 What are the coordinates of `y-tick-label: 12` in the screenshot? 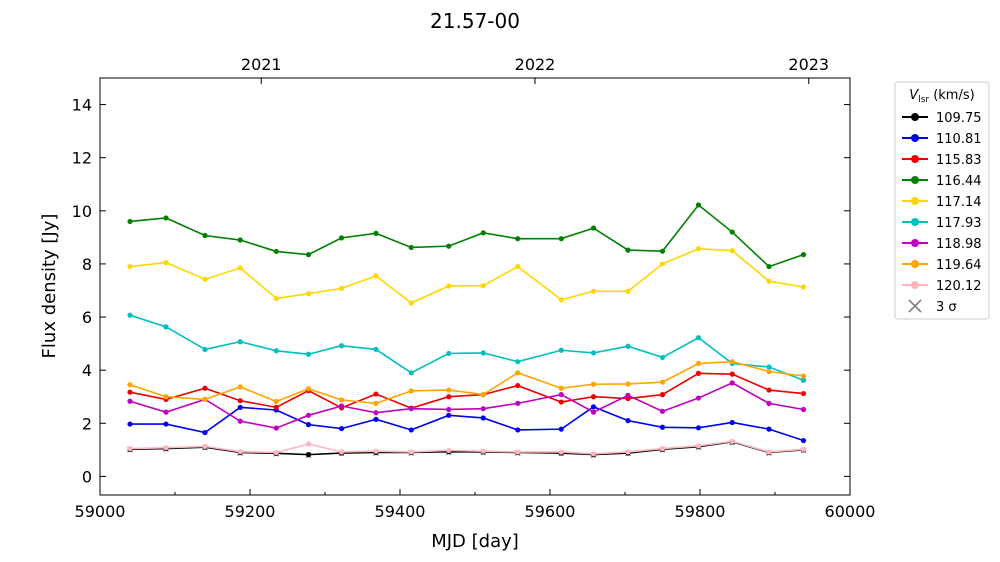 It's located at (82, 158).